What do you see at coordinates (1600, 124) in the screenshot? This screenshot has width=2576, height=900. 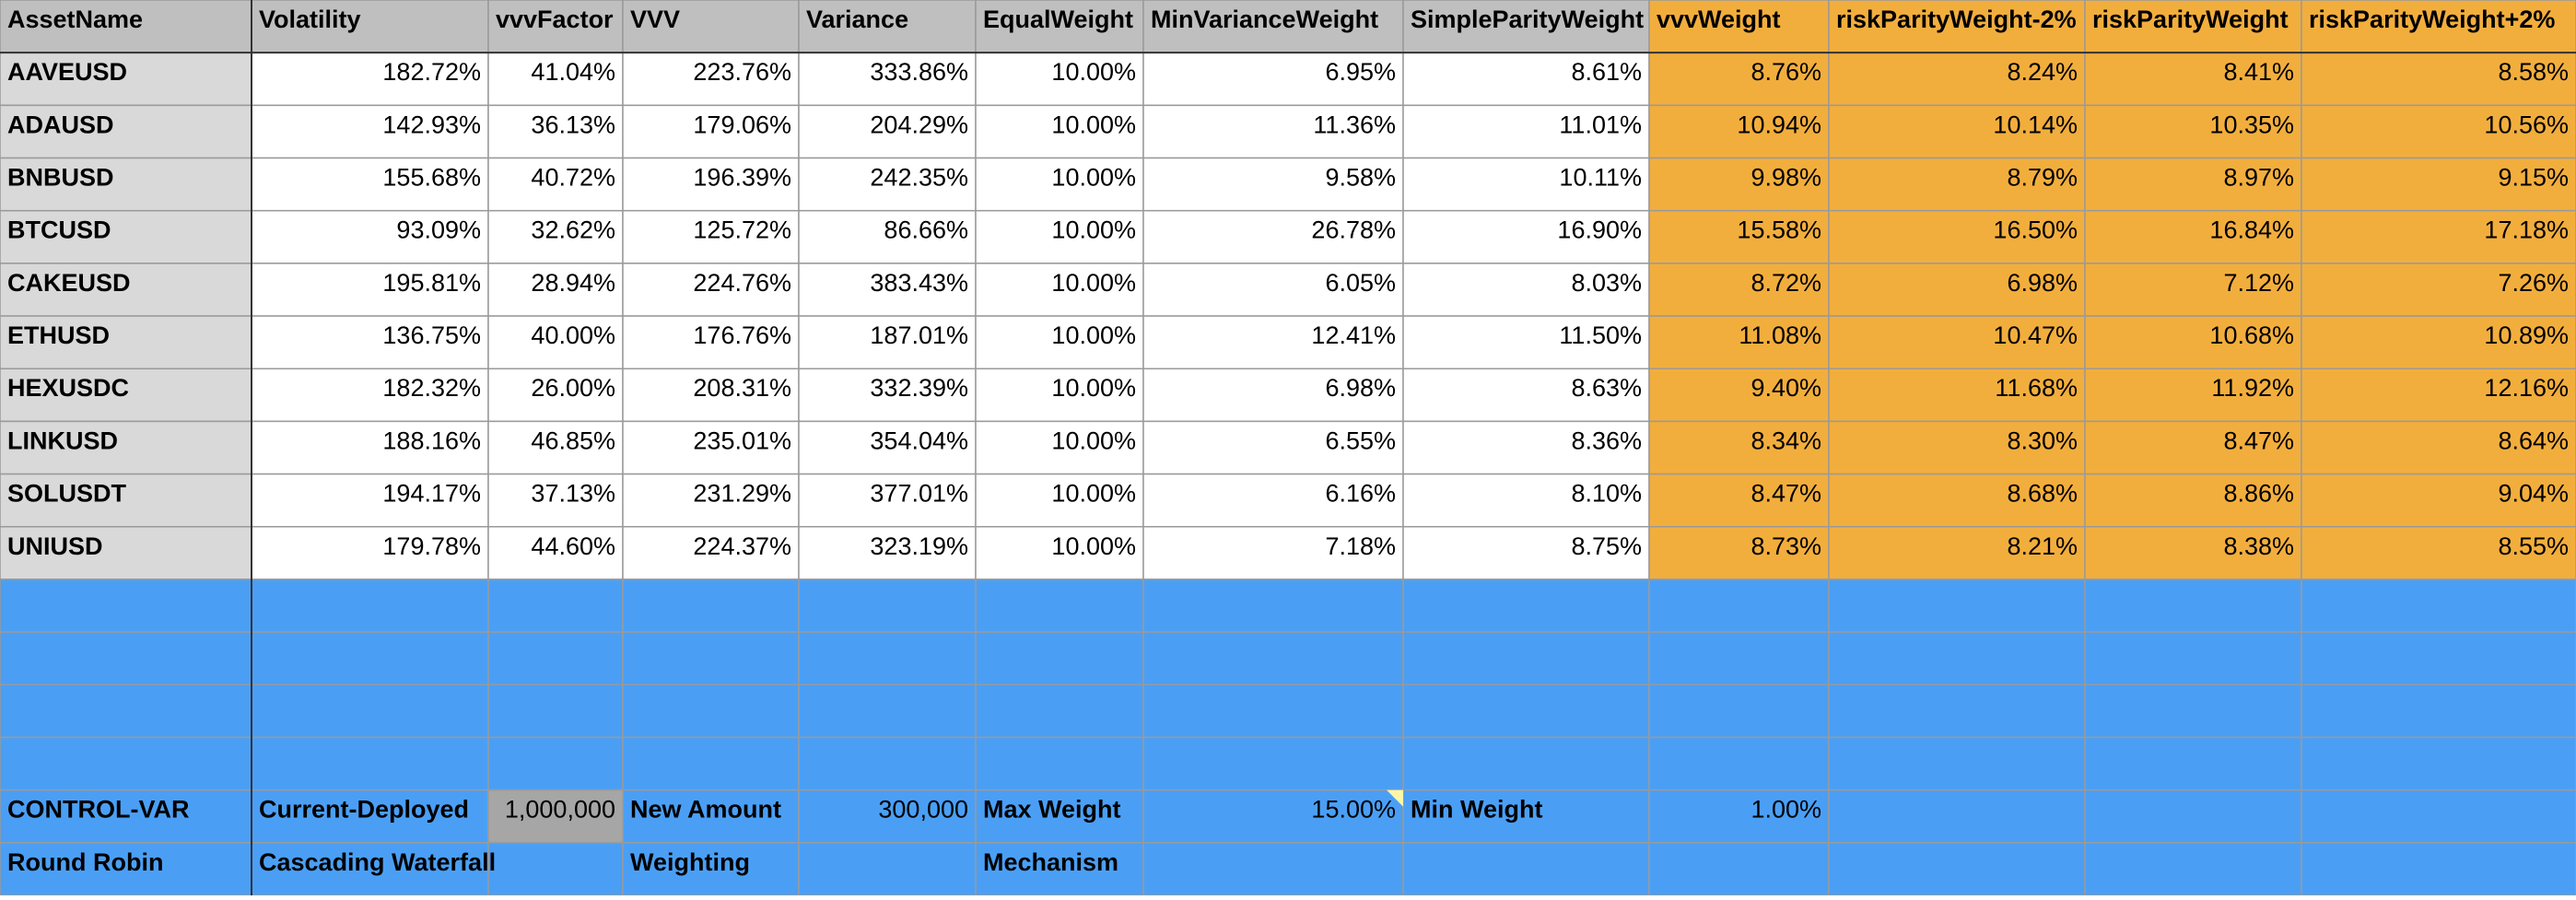 I see `cell-text: 11.01%` at bounding box center [1600, 124].